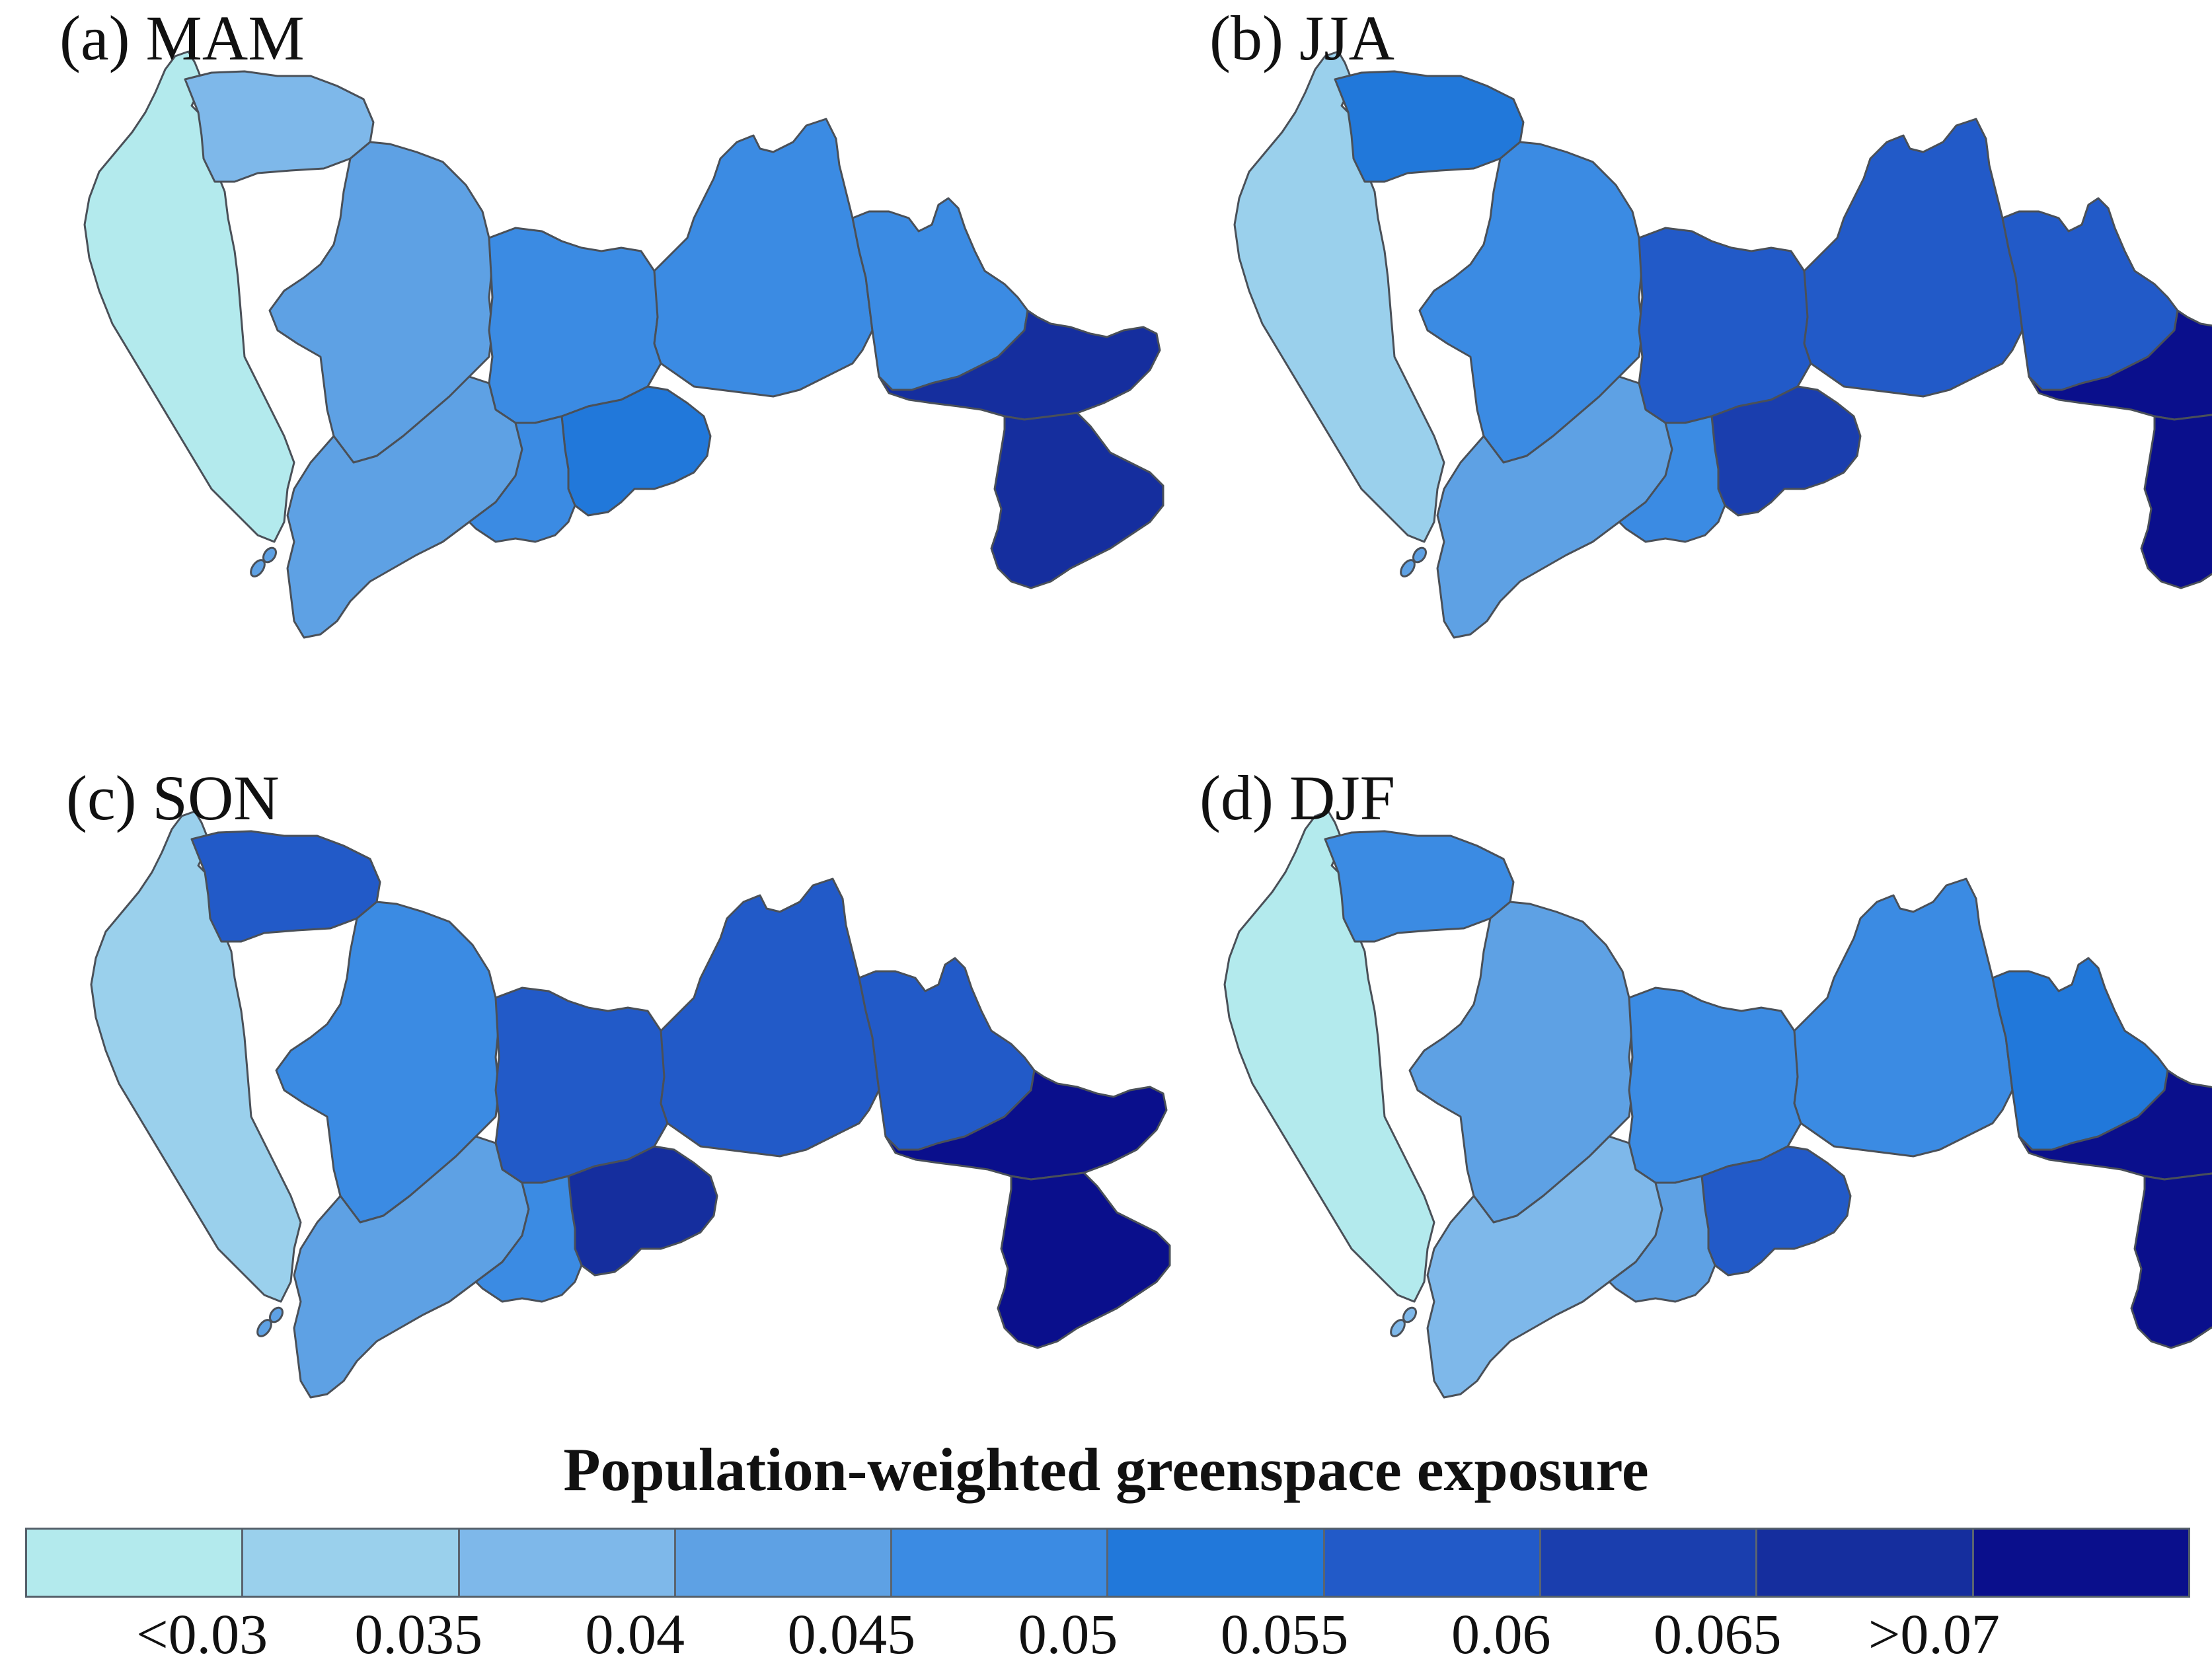 The width and height of the screenshot is (2212, 1671). I want to click on panel-title: (b) JJA, so click(1301, 38).